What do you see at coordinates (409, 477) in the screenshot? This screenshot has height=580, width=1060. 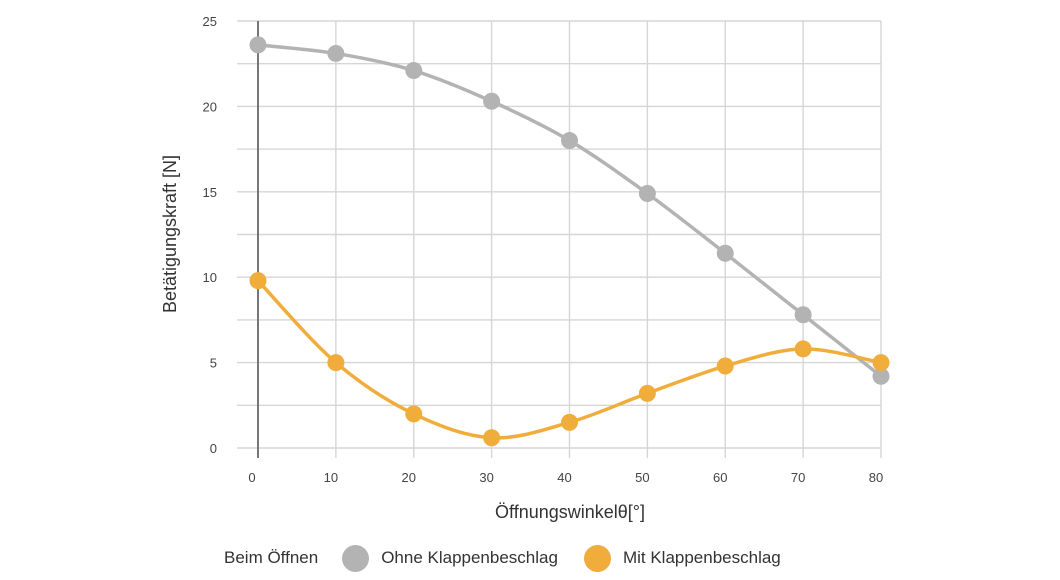 I see `x-tick-label: 20` at bounding box center [409, 477].